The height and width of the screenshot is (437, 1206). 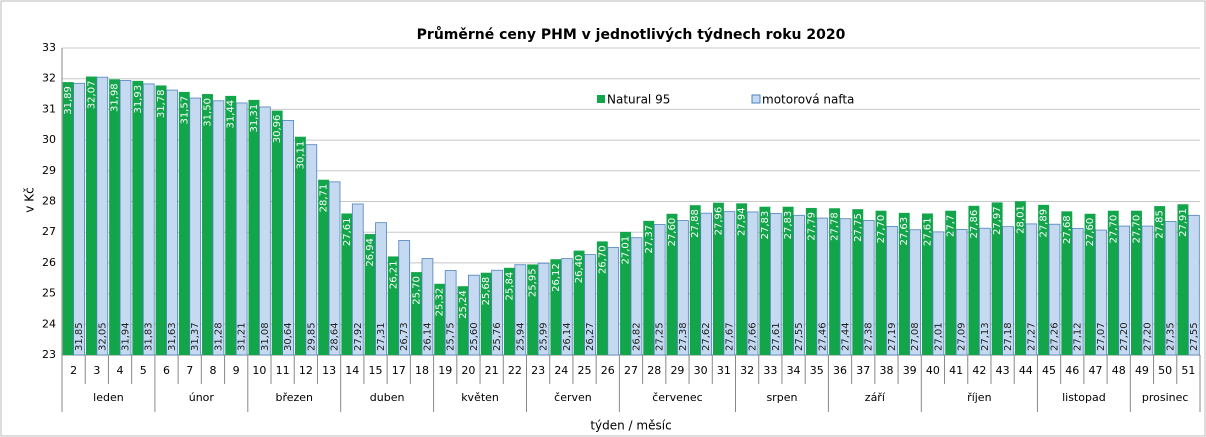 What do you see at coordinates (602, 259) in the screenshot?
I see `value-label: 26,70` at bounding box center [602, 259].